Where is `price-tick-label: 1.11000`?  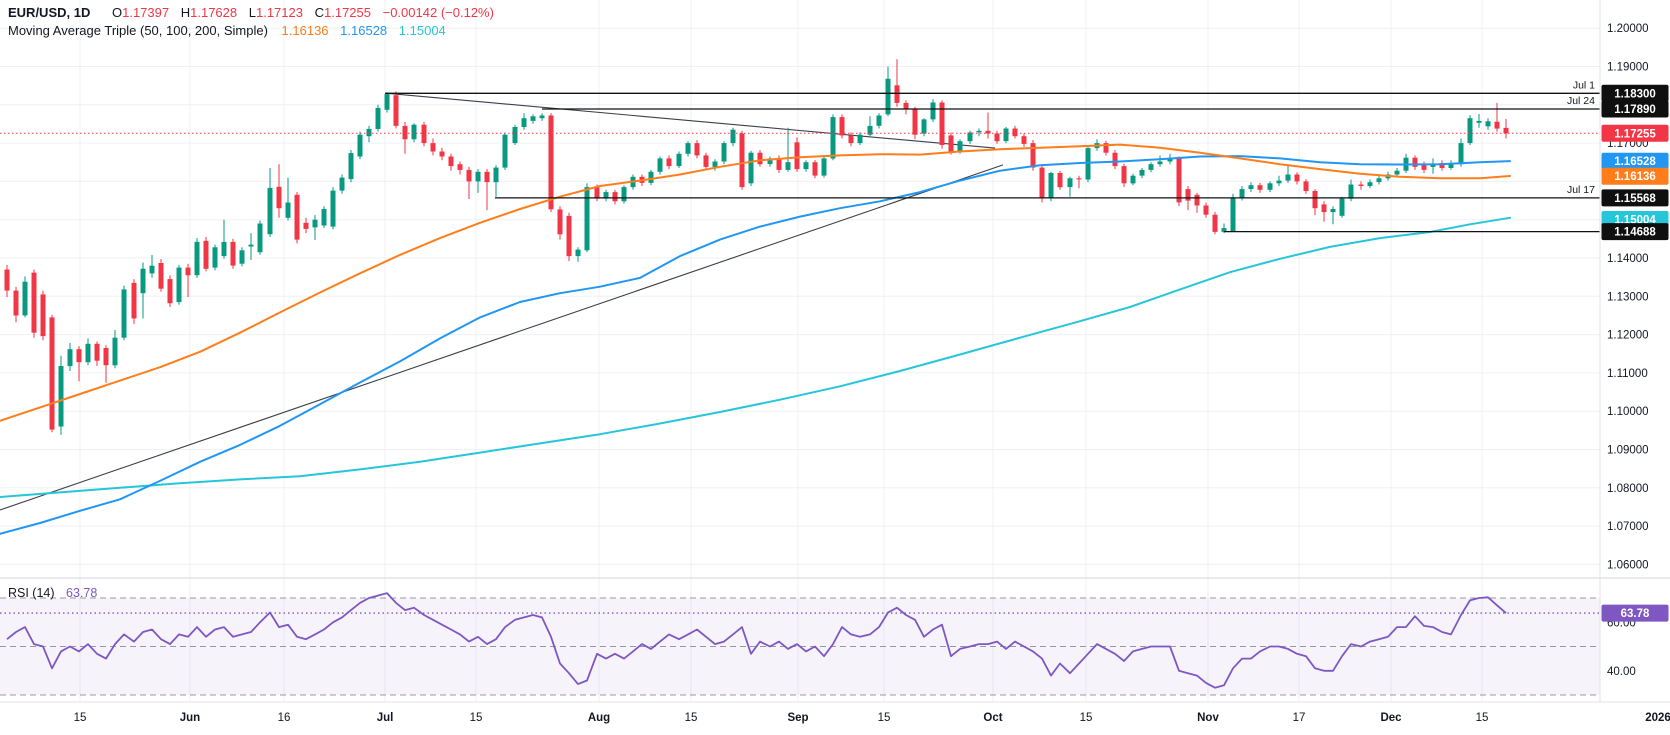
price-tick-label: 1.11000 is located at coordinates (1627, 374).